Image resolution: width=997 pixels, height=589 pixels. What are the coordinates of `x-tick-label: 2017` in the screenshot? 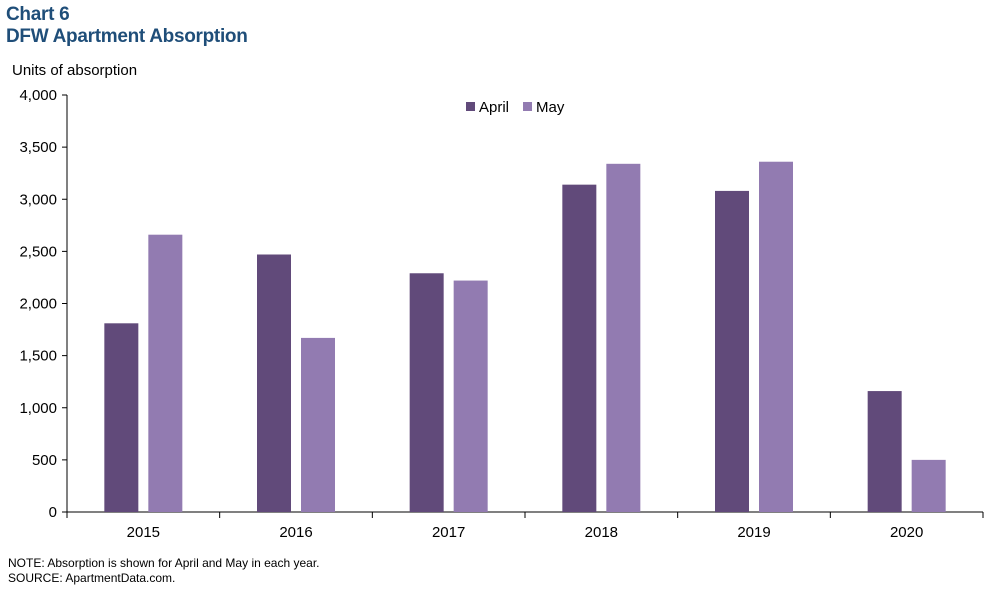 It's located at (448, 532).